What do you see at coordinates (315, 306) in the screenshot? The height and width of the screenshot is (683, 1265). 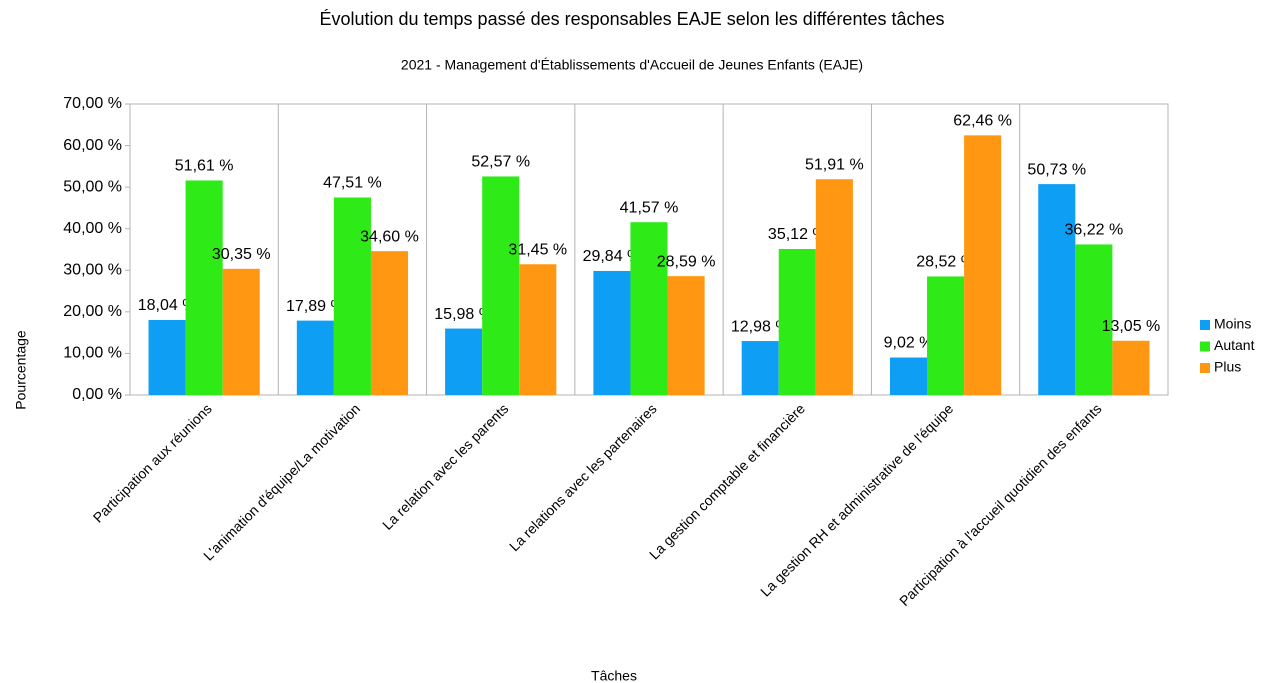 I see `data-label: 17,89 %` at bounding box center [315, 306].